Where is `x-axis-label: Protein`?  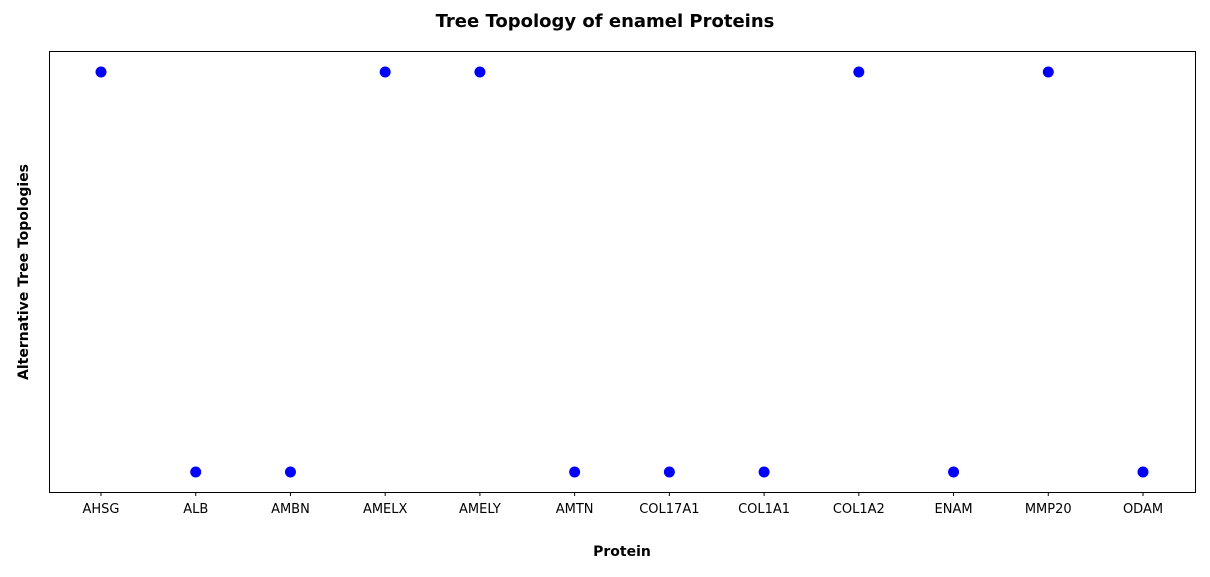
x-axis-label: Protein is located at coordinates (622, 552).